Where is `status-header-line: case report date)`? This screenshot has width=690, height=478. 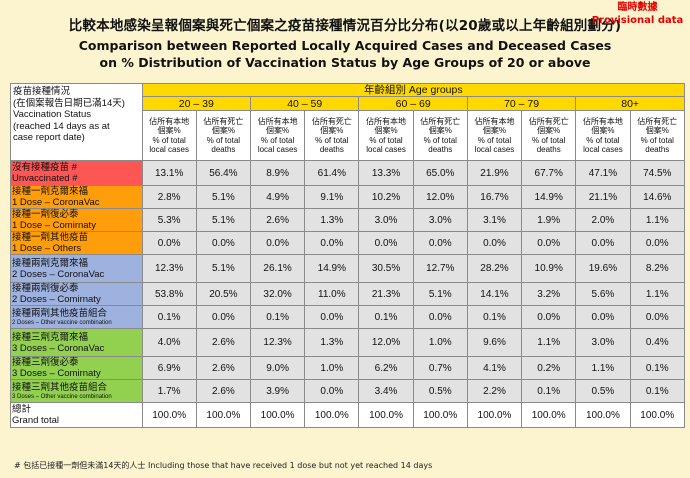 status-header-line: case report date) is located at coordinates (49, 137).